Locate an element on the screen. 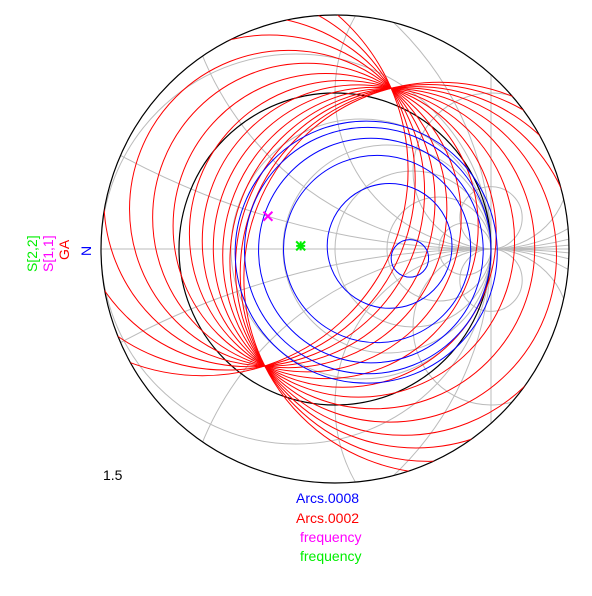 This screenshot has width=592, height=596. ylabel-ga: GA is located at coordinates (64, 249).